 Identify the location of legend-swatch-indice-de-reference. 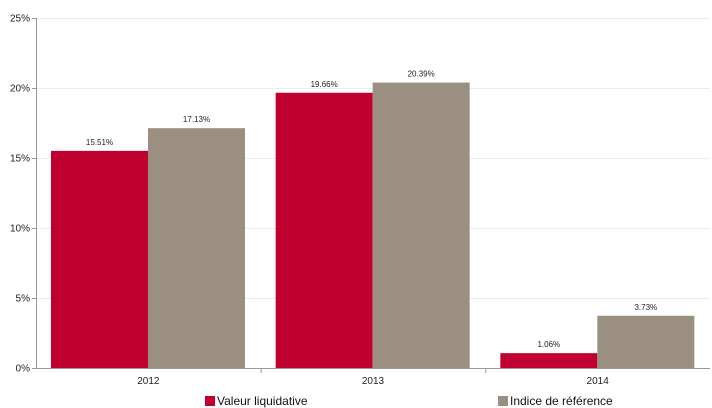
(503, 401).